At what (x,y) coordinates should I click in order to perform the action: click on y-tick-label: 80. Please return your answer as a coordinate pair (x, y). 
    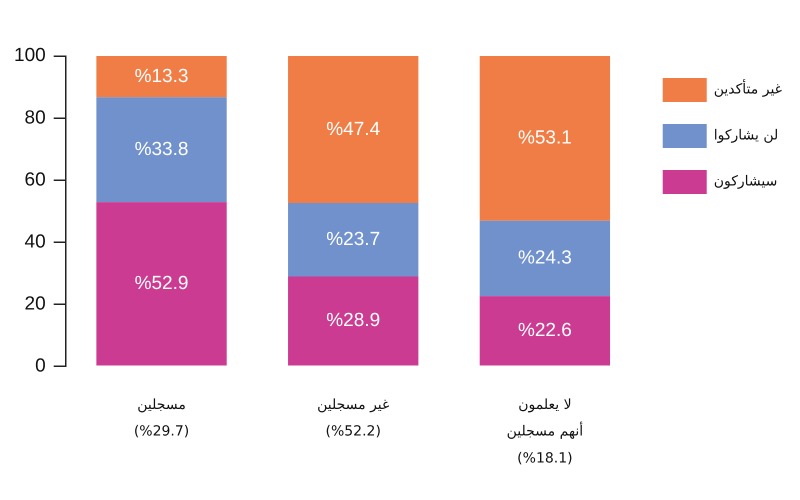
    Looking at the image, I should click on (35, 117).